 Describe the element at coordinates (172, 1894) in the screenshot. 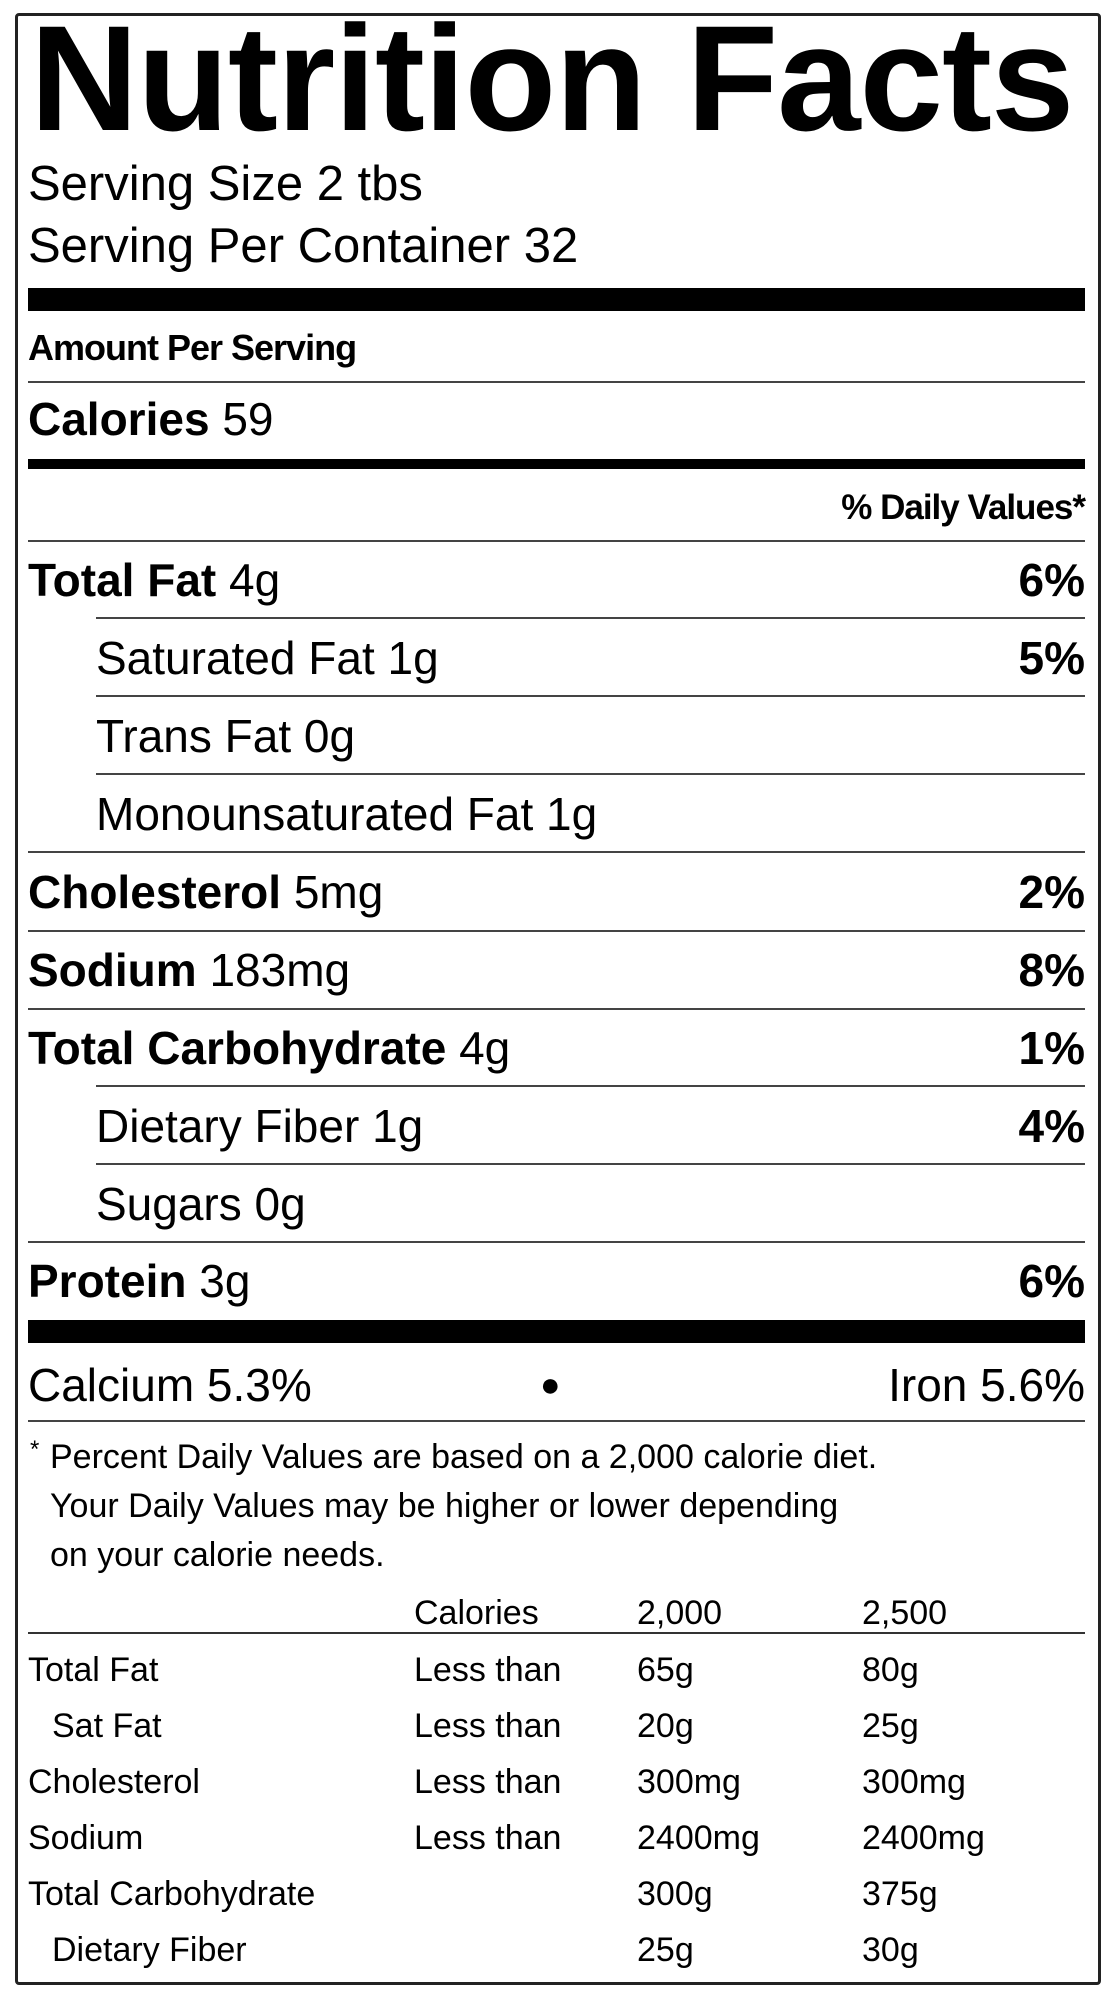

I see `ref-cell: Total Carbohydrate` at that location.